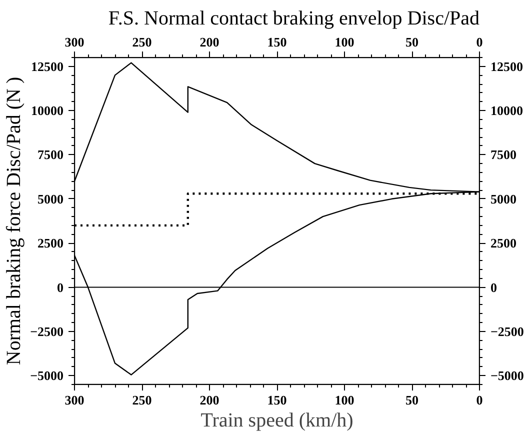 The image size is (526, 434). What do you see at coordinates (506, 110) in the screenshot?
I see `y2-tick-label: 10000` at bounding box center [506, 110].